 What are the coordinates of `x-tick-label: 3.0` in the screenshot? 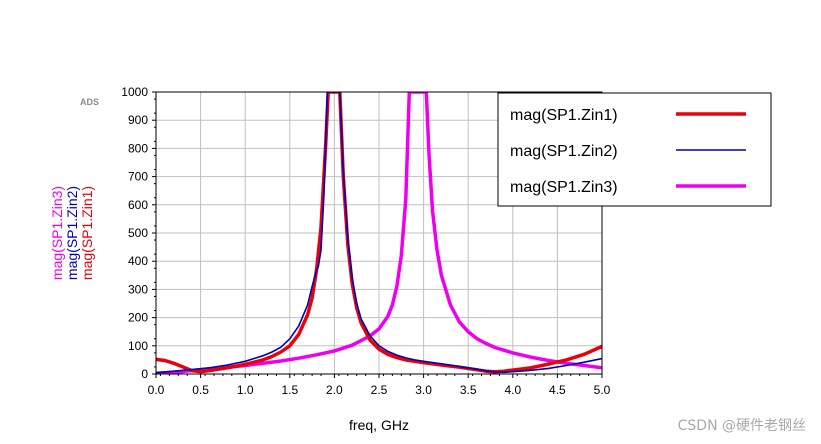 It's located at (423, 390).